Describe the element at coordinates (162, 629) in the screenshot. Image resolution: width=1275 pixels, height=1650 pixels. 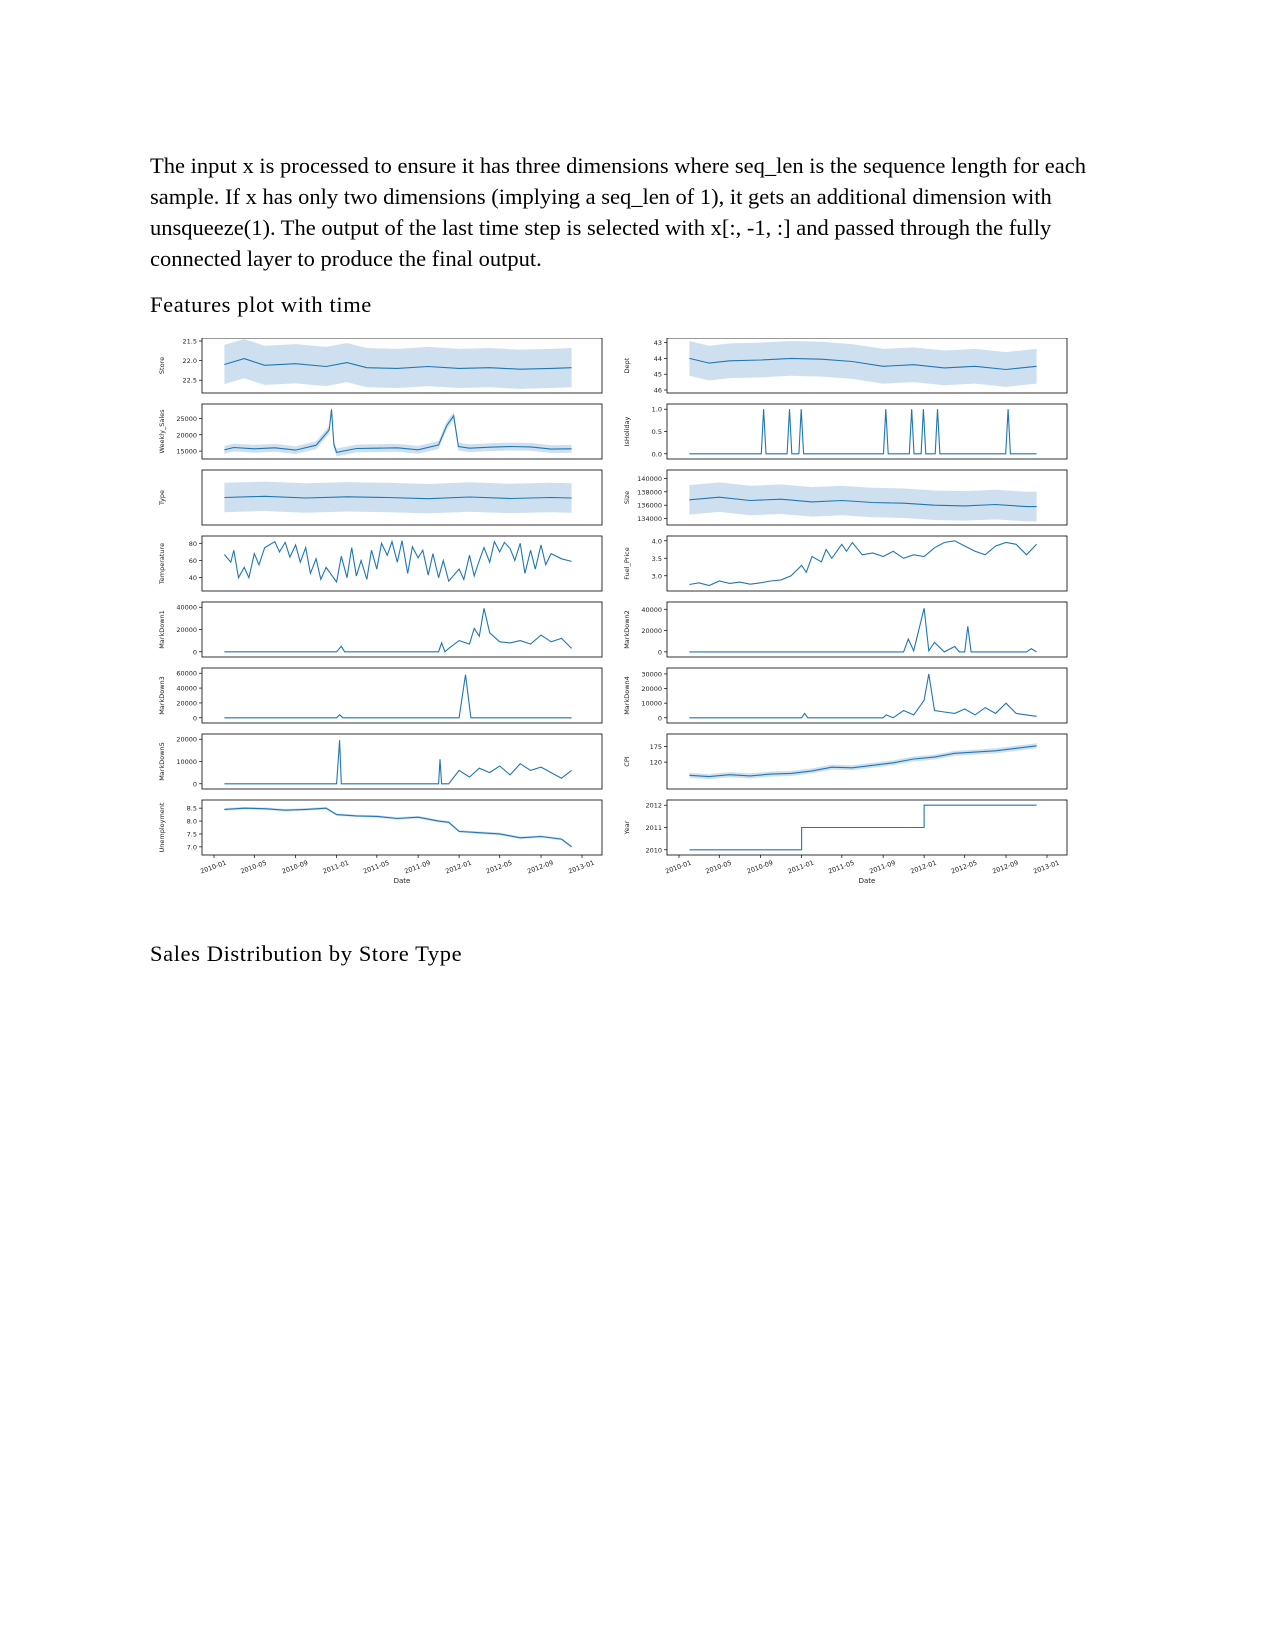
I see `y-axis-label: MarkDown1` at that location.